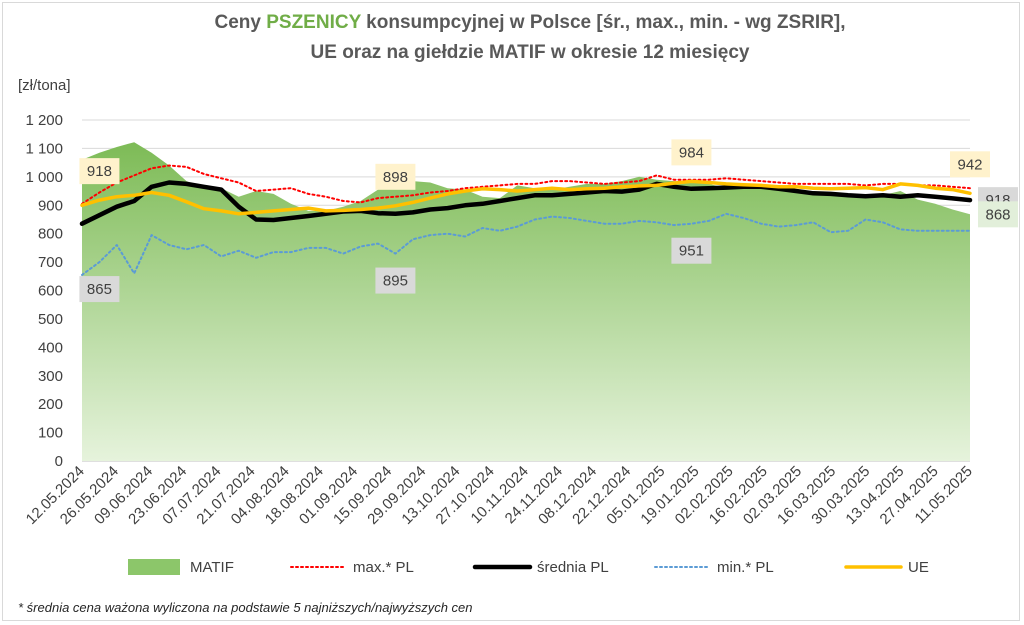 This screenshot has height=625, width=1024. What do you see at coordinates (44, 85) in the screenshot?
I see `y-axis-unit-label: [zł/tona]` at bounding box center [44, 85].